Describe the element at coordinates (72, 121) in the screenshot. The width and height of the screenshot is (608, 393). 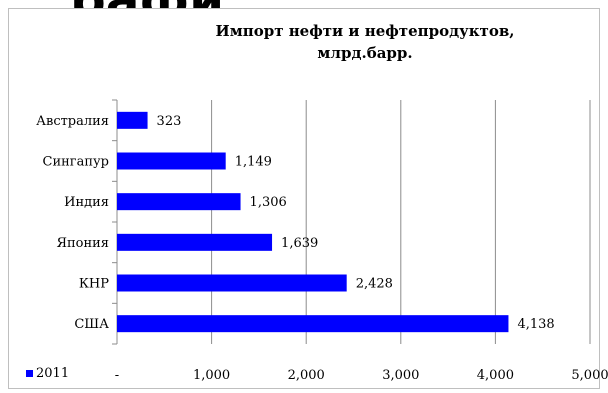
I see `category-label: Австралия` at that location.